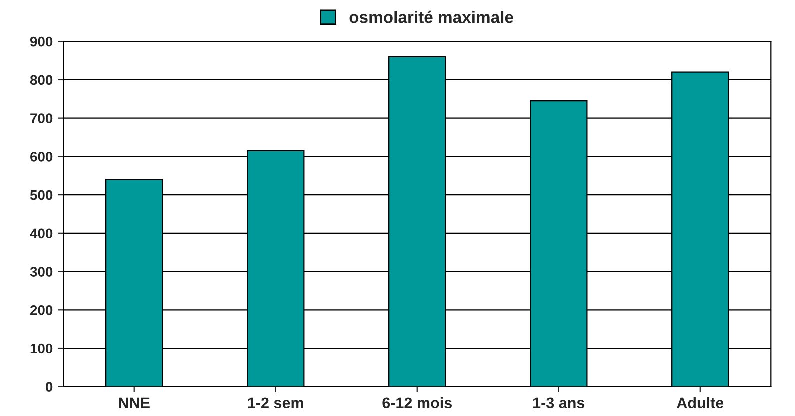 Image resolution: width=795 pixels, height=416 pixels. What do you see at coordinates (417, 403) in the screenshot?
I see `x-tick-label: 6-12 mois` at bounding box center [417, 403].